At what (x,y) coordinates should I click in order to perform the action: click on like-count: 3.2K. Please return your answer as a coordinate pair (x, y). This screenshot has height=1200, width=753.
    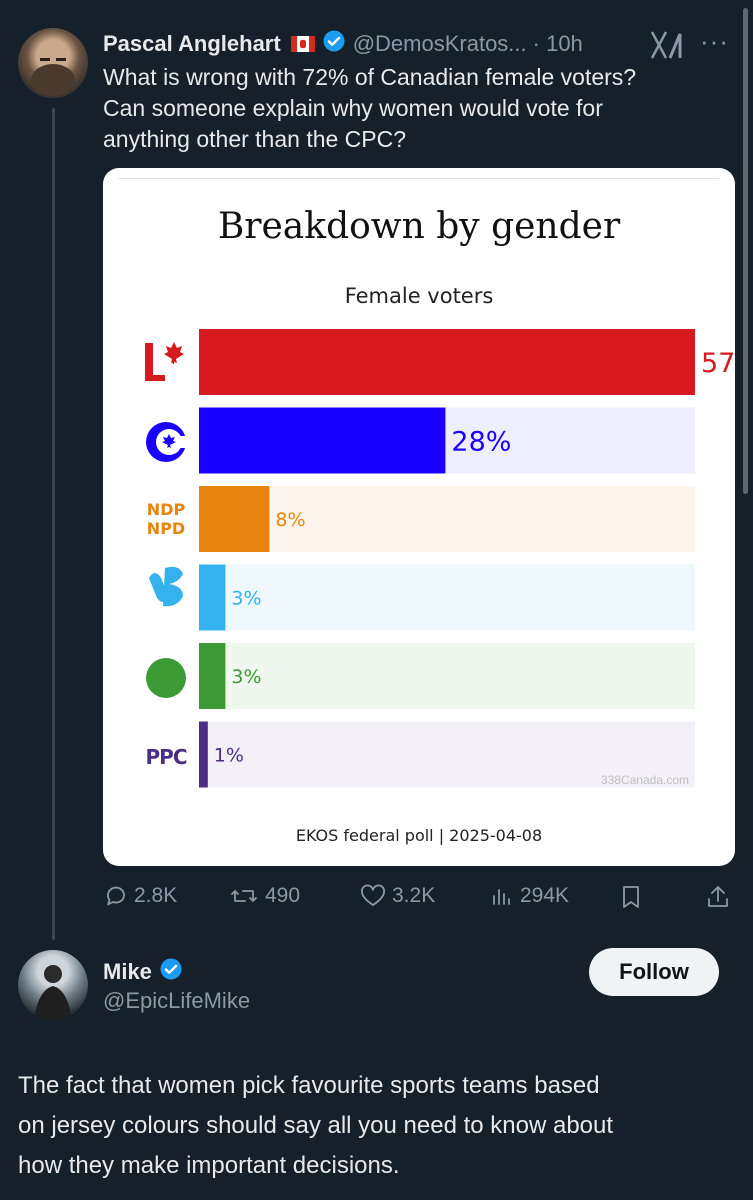
    Looking at the image, I should click on (414, 895).